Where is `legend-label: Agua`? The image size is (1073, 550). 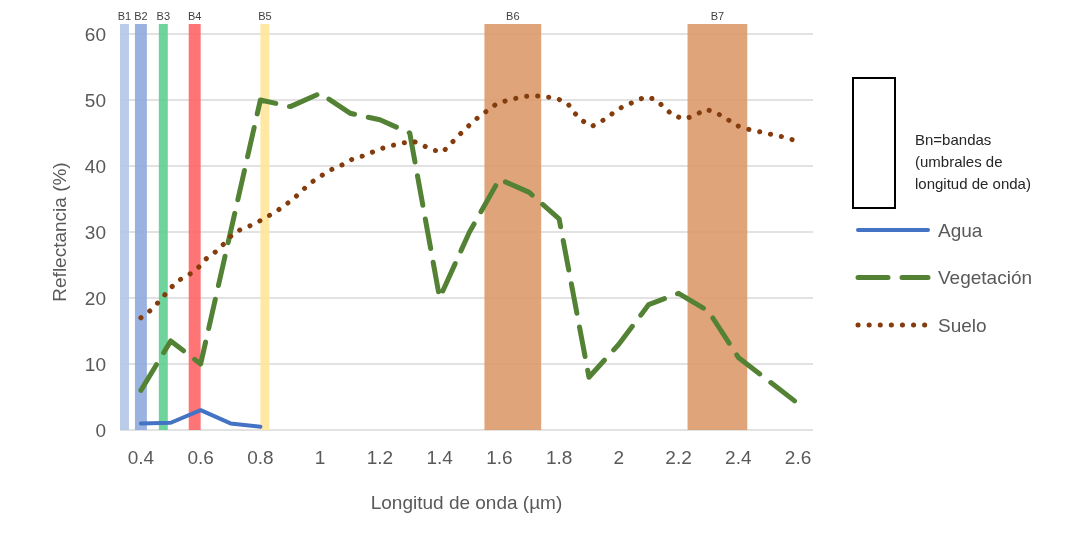
legend-label: Agua is located at coordinates (960, 230).